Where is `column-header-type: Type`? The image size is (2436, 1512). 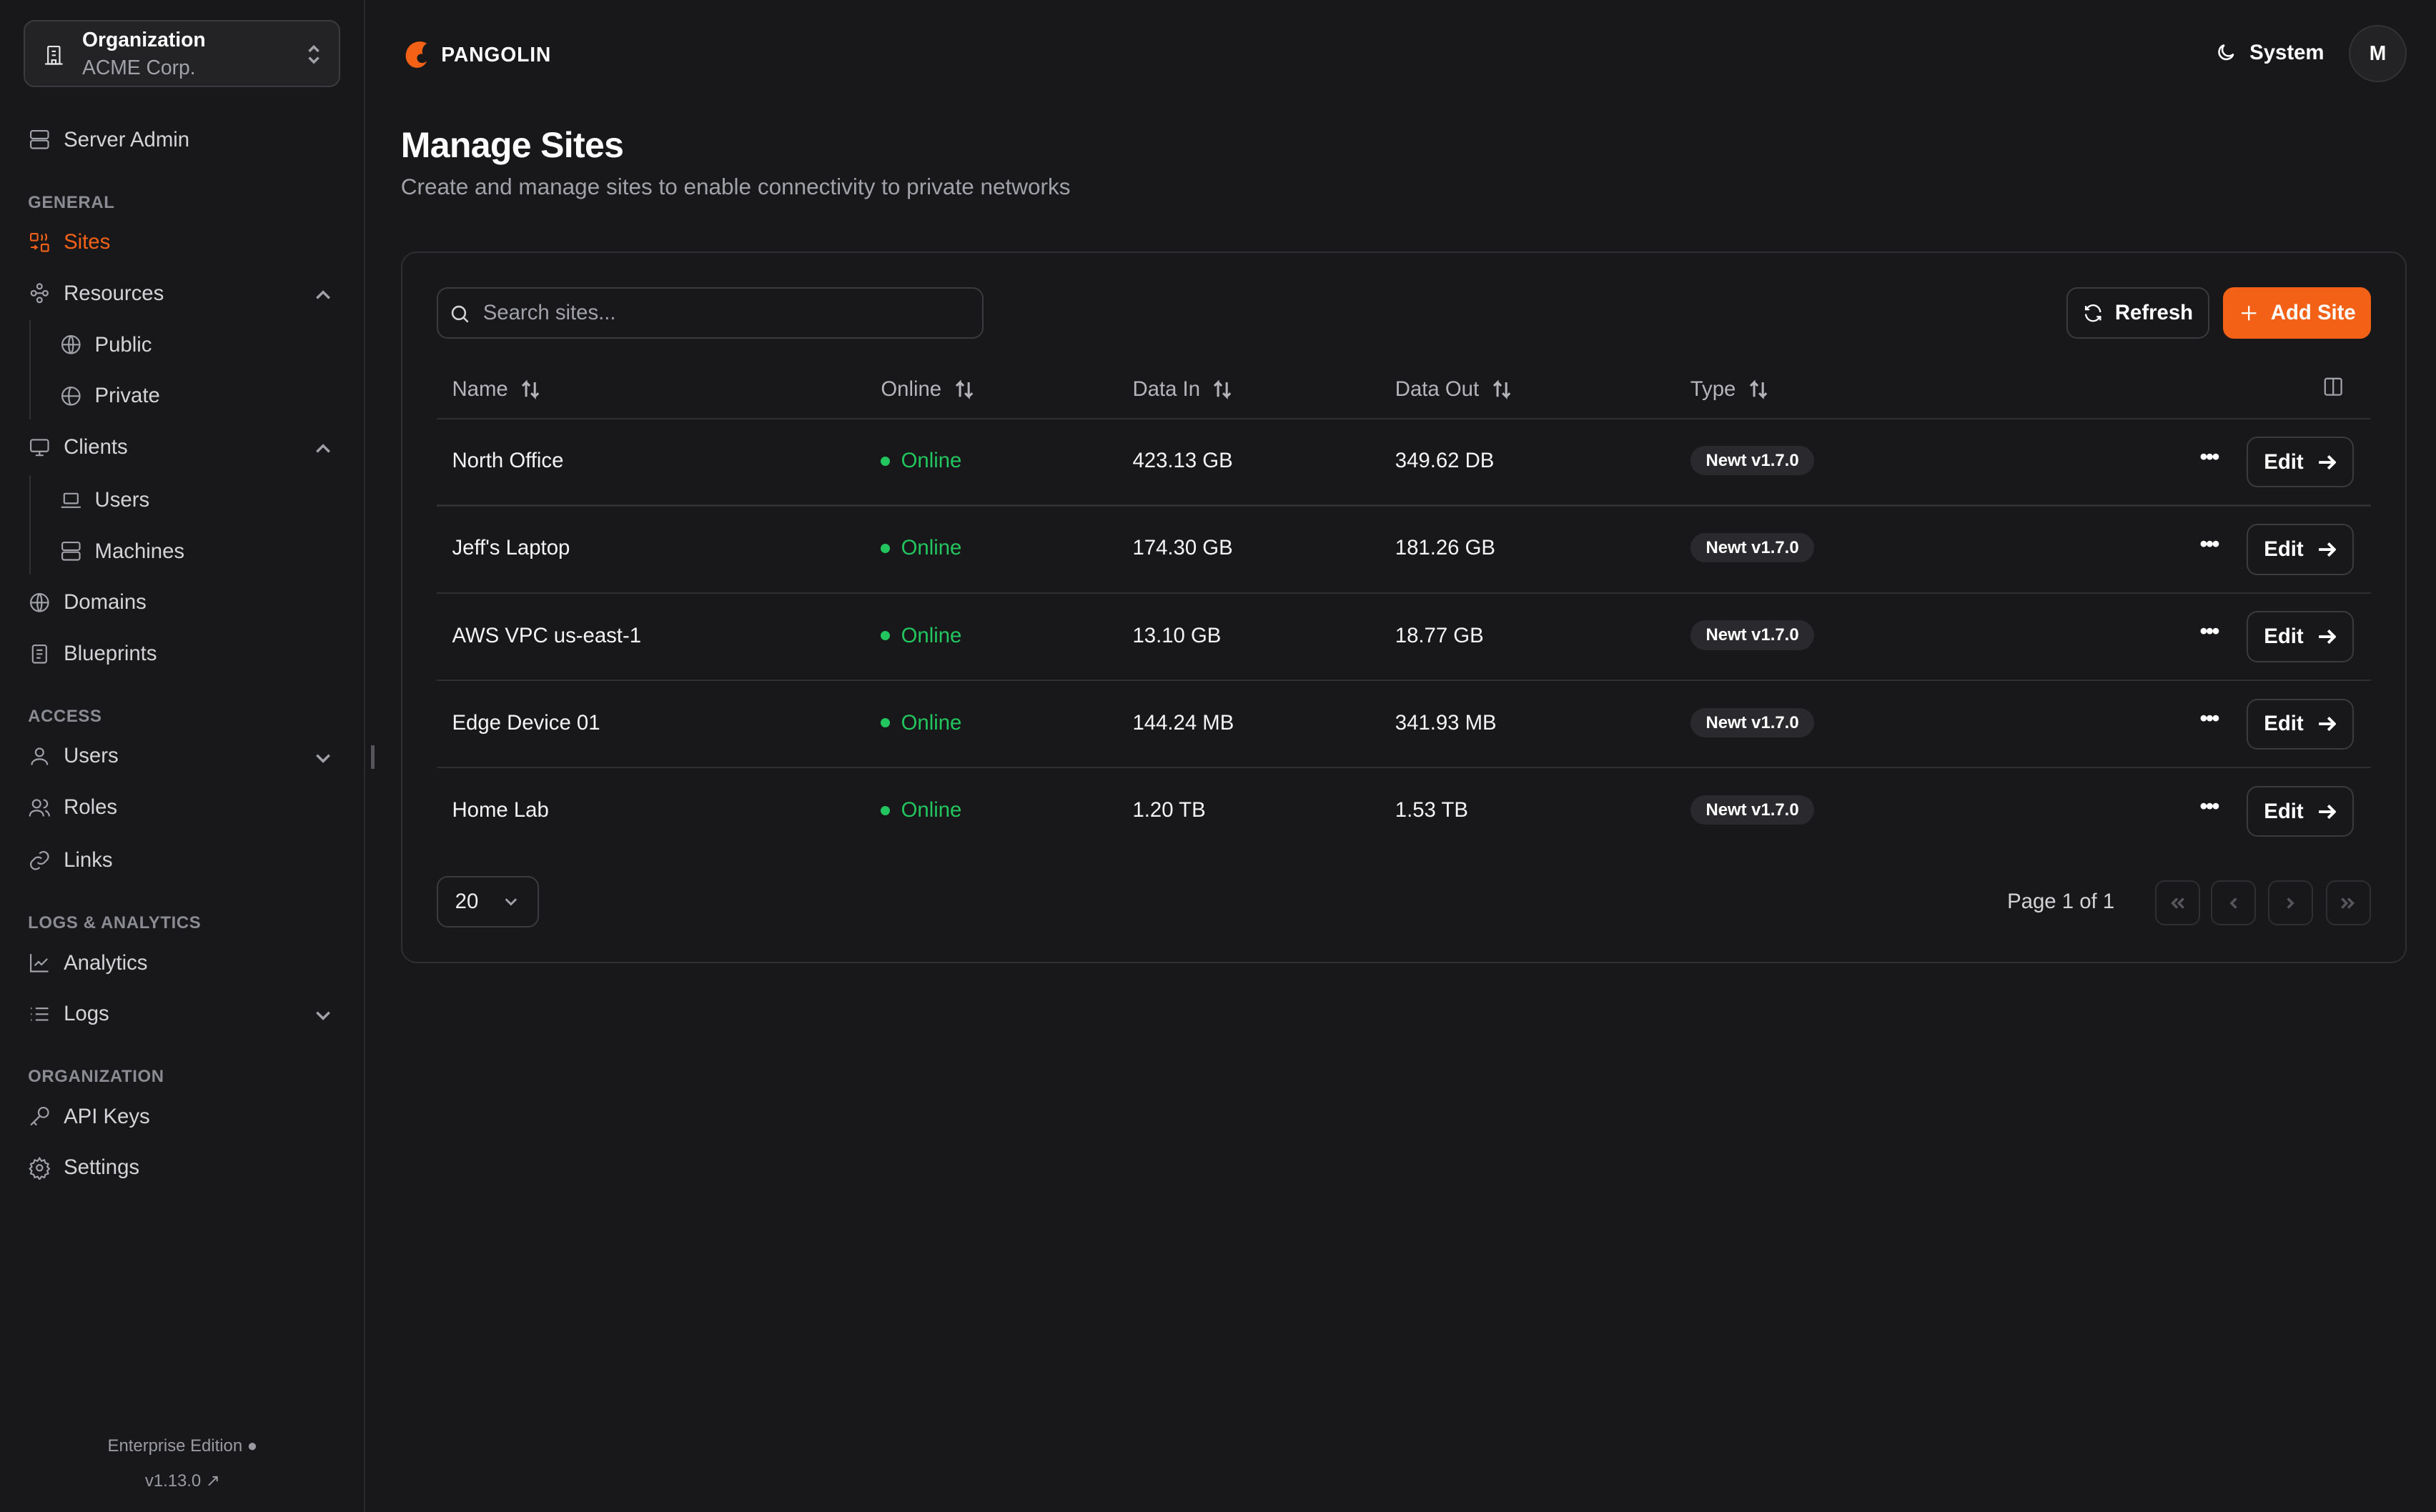
column-header-type: Type is located at coordinates (1729, 389).